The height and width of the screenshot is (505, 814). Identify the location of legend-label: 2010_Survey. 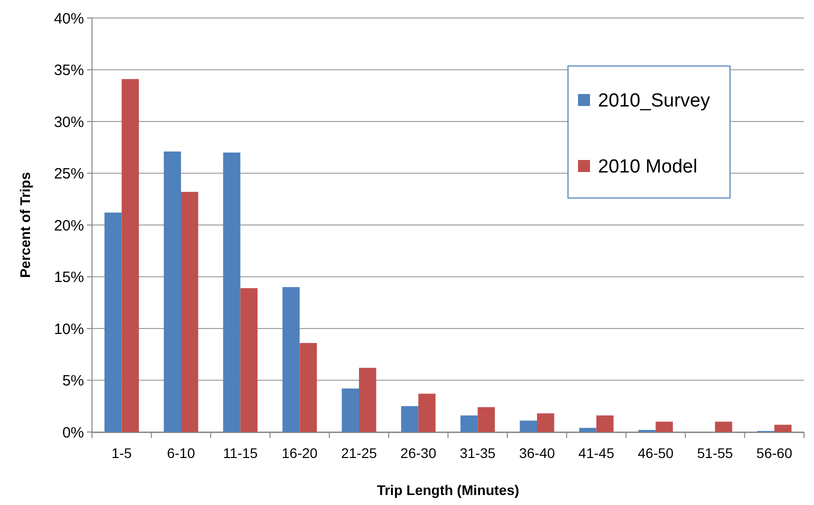
(654, 101).